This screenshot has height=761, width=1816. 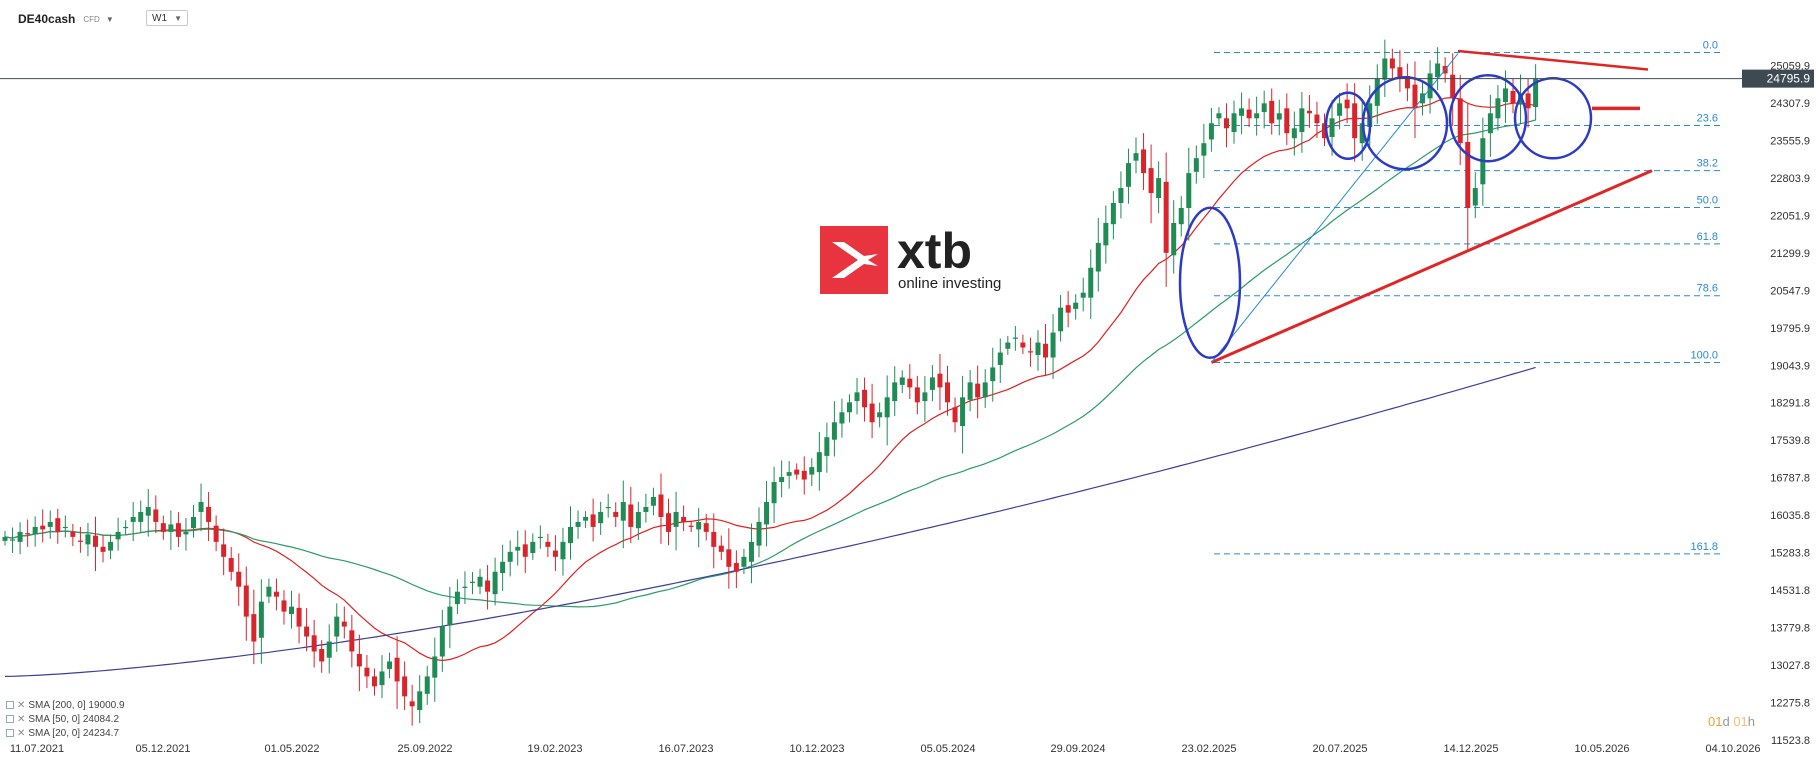 What do you see at coordinates (1470, 749) in the screenshot?
I see `time-tick-label: 14.12.2025` at bounding box center [1470, 749].